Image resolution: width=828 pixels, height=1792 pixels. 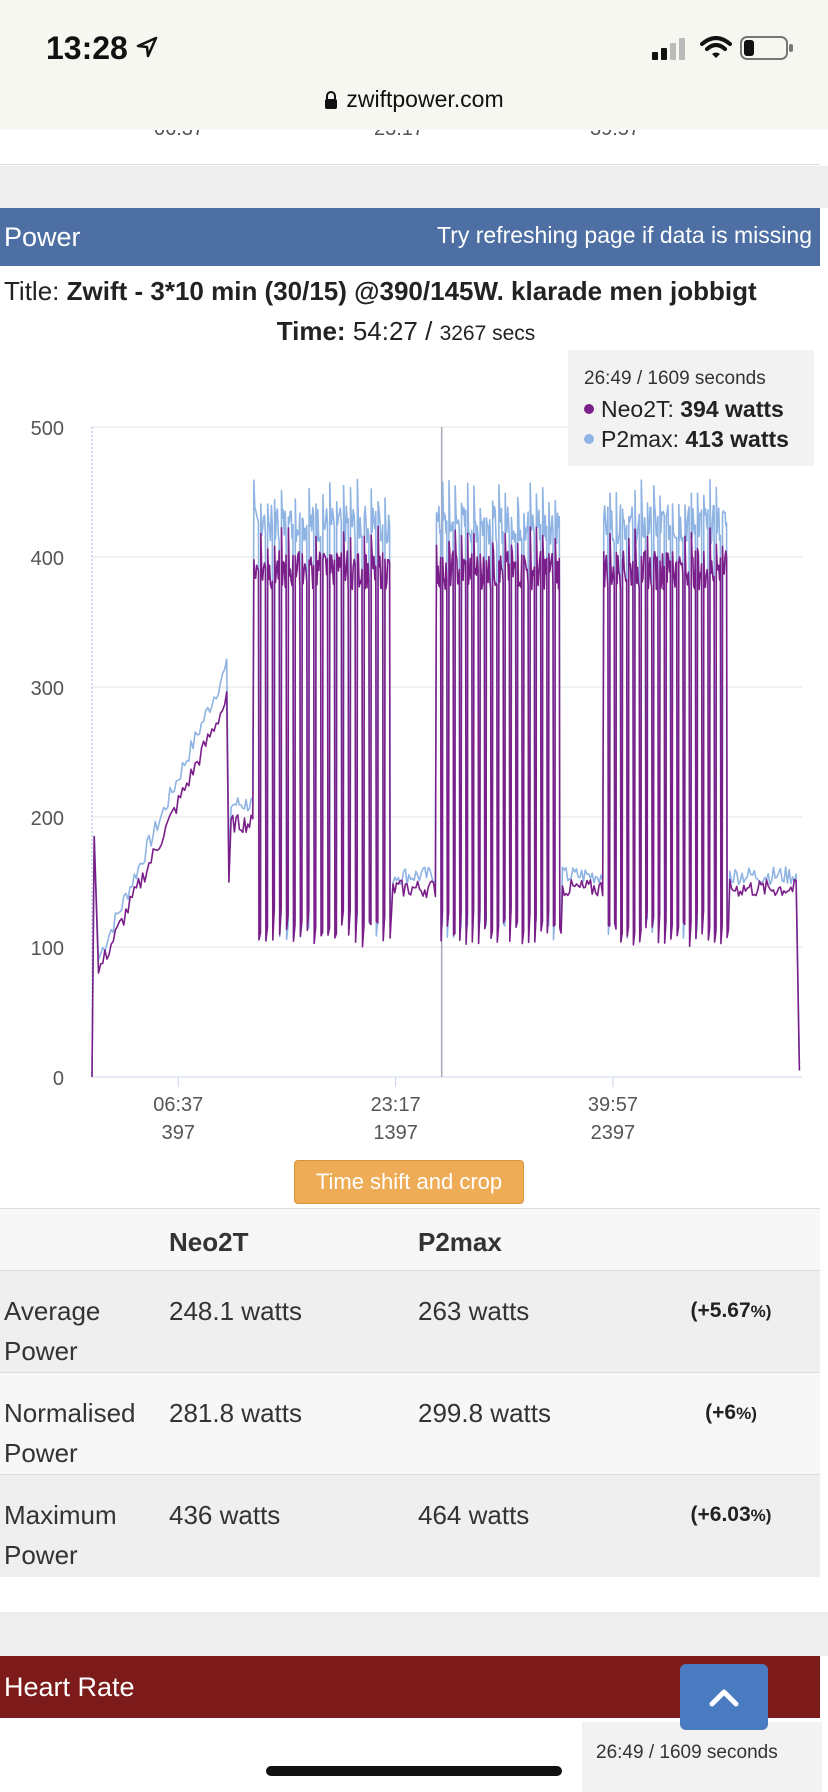 What do you see at coordinates (716, 50) in the screenshot?
I see `wifi-icon` at bounding box center [716, 50].